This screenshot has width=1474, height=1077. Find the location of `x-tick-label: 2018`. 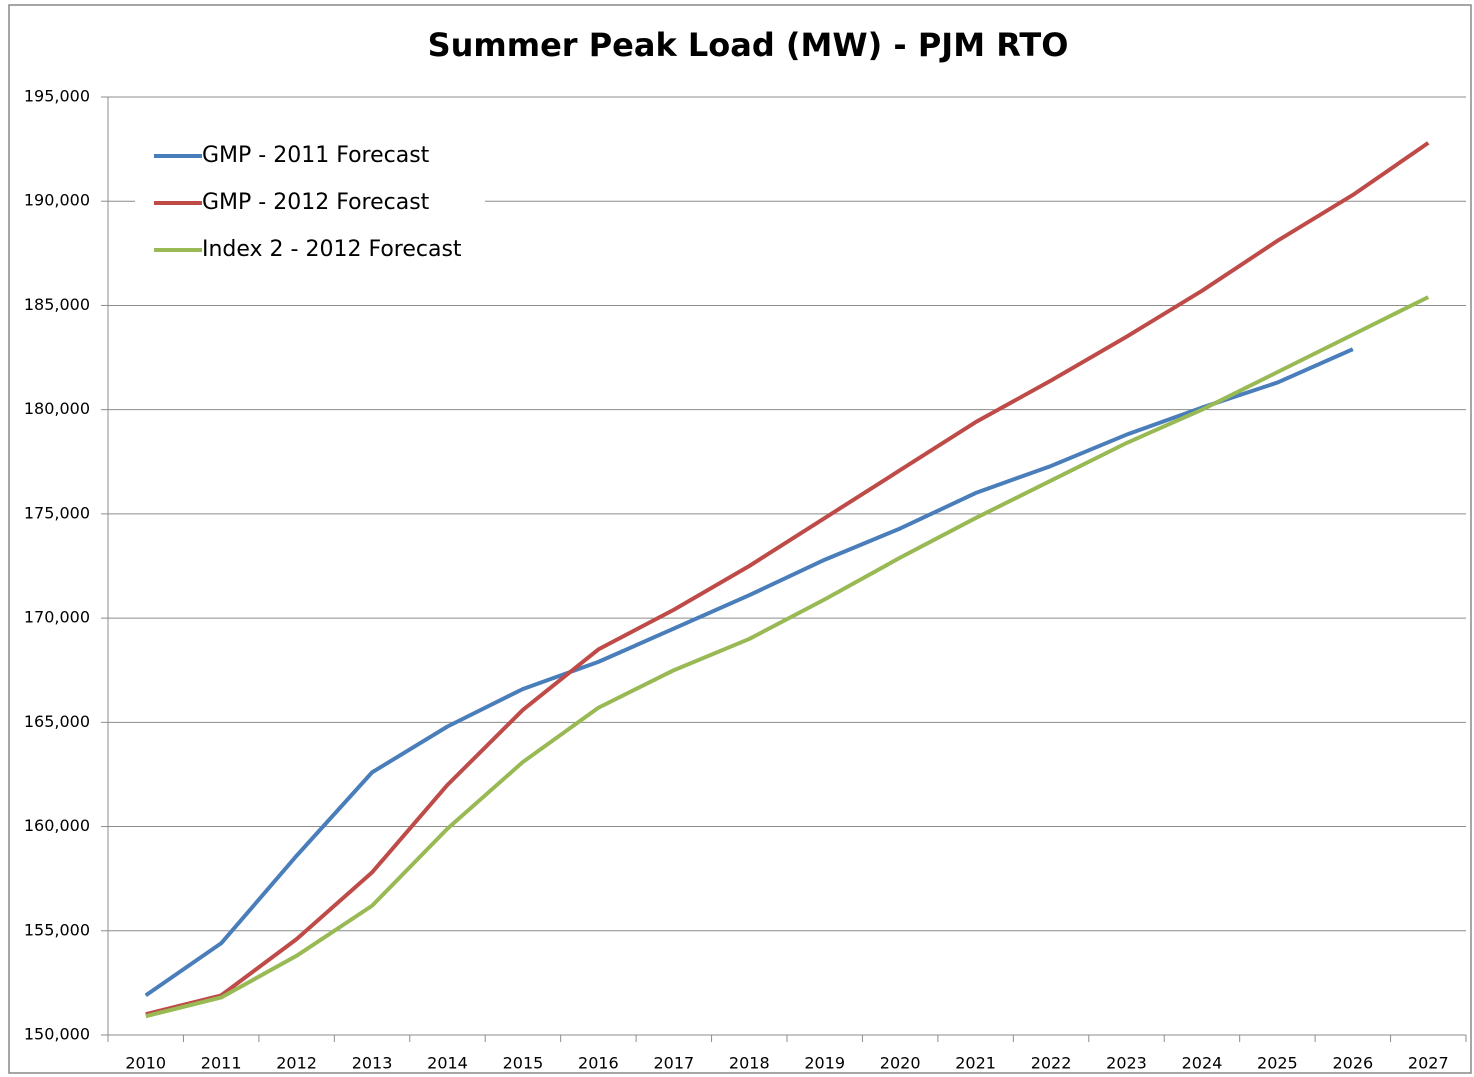

x-tick-label: 2018 is located at coordinates (749, 1063).